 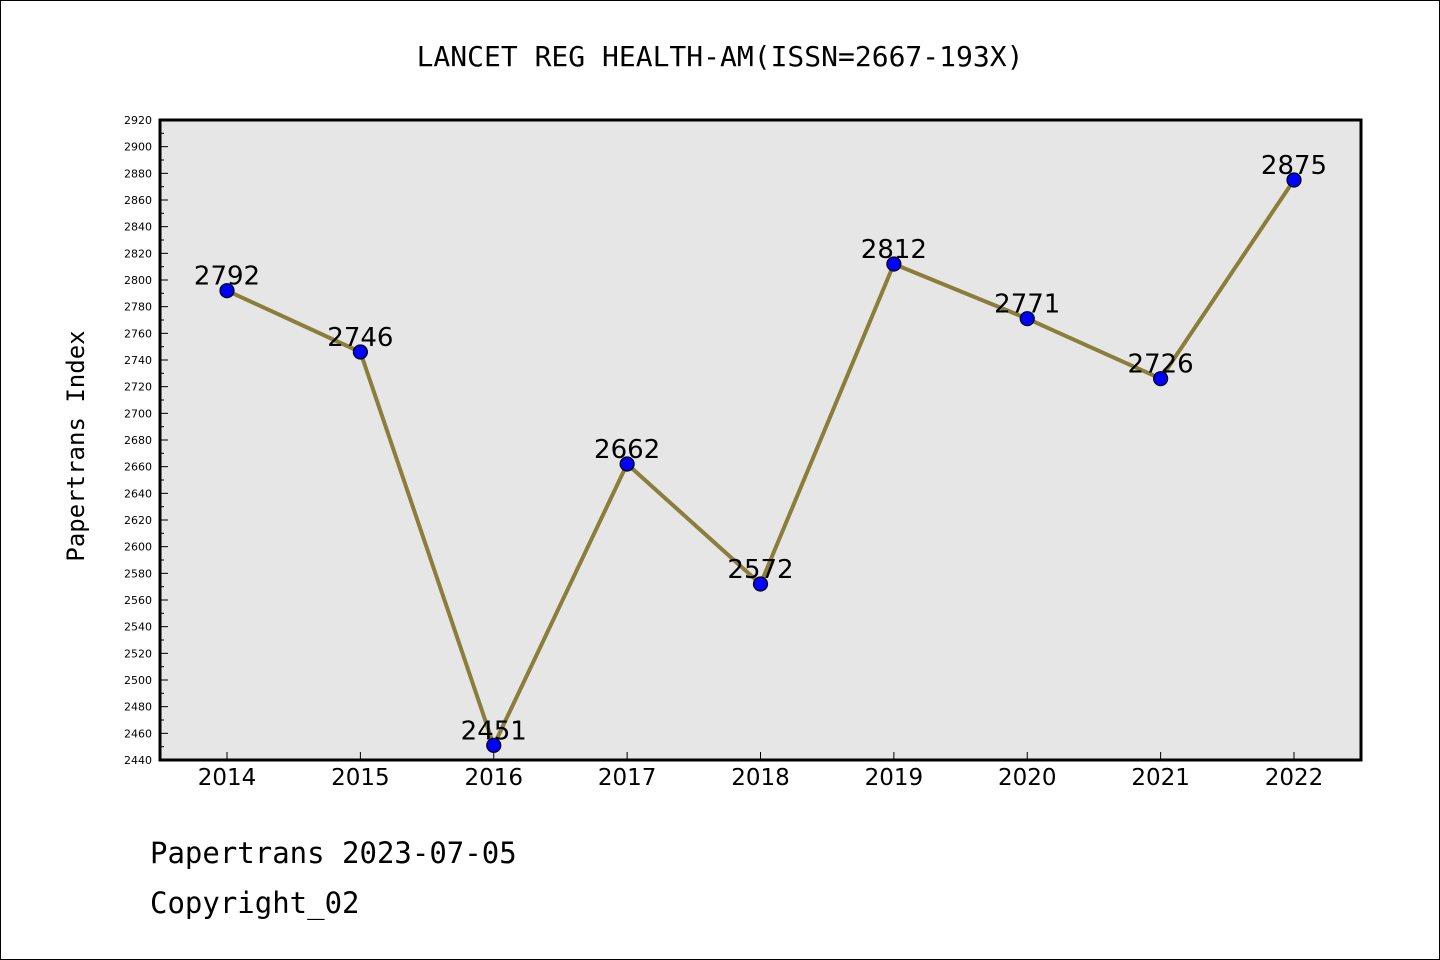 I want to click on y-tick-label: 2740, so click(x=138, y=360).